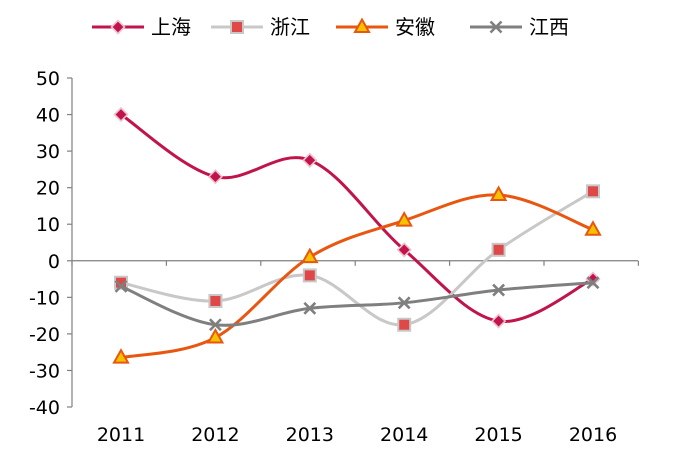  Describe the element at coordinates (48, 152) in the screenshot. I see `y-tick-label: 30` at that location.